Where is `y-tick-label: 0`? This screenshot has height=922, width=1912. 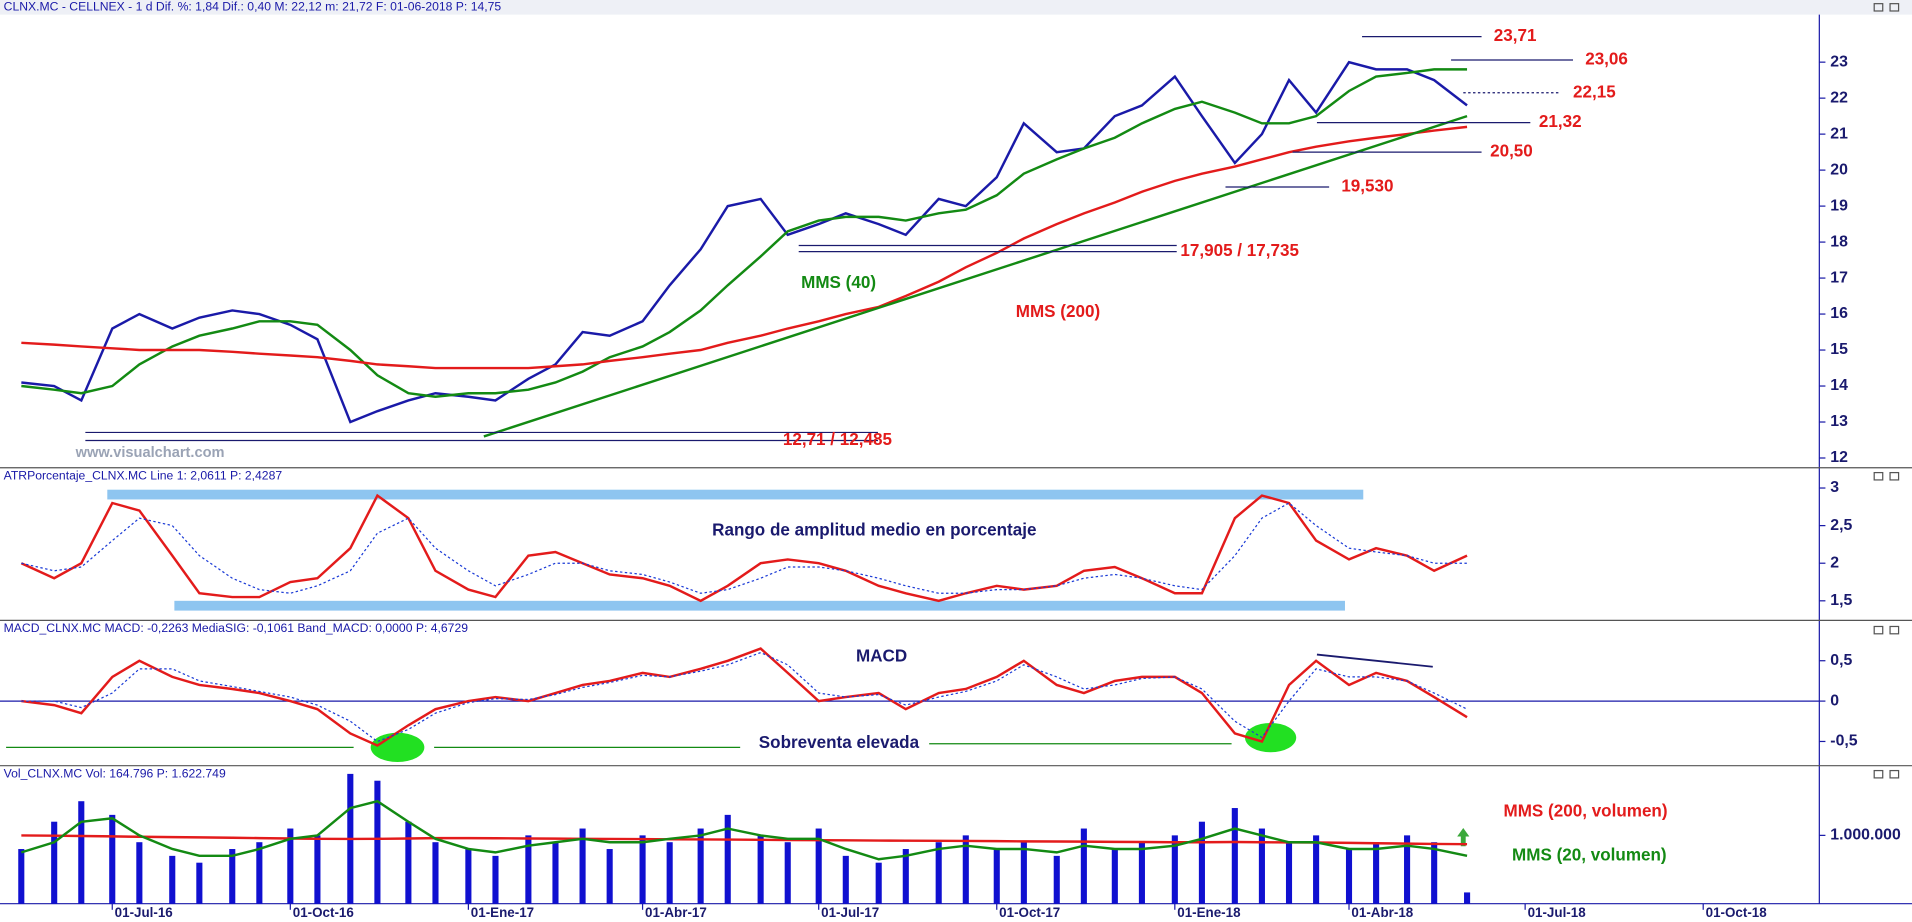
y-tick-label: 0 is located at coordinates (1834, 700).